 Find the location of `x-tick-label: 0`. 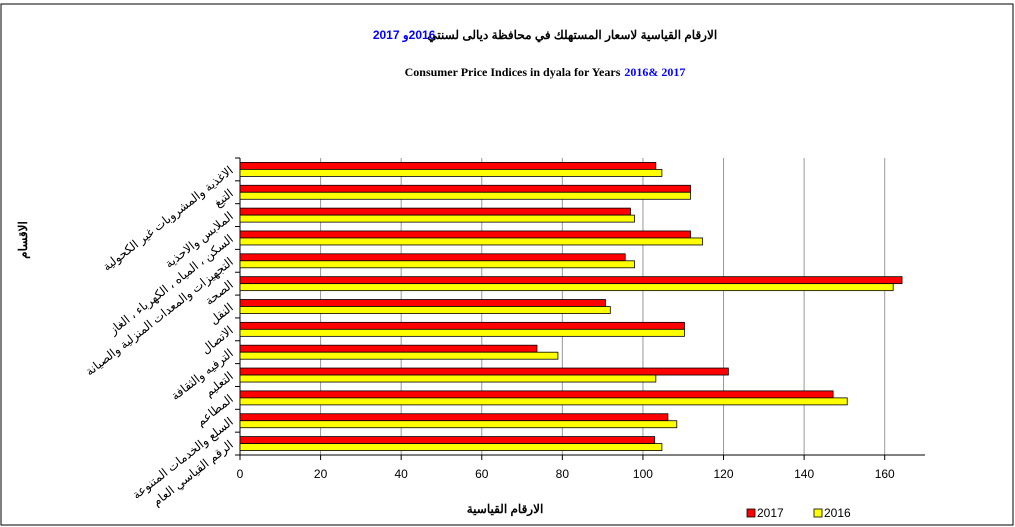

x-tick-label: 0 is located at coordinates (240, 474).